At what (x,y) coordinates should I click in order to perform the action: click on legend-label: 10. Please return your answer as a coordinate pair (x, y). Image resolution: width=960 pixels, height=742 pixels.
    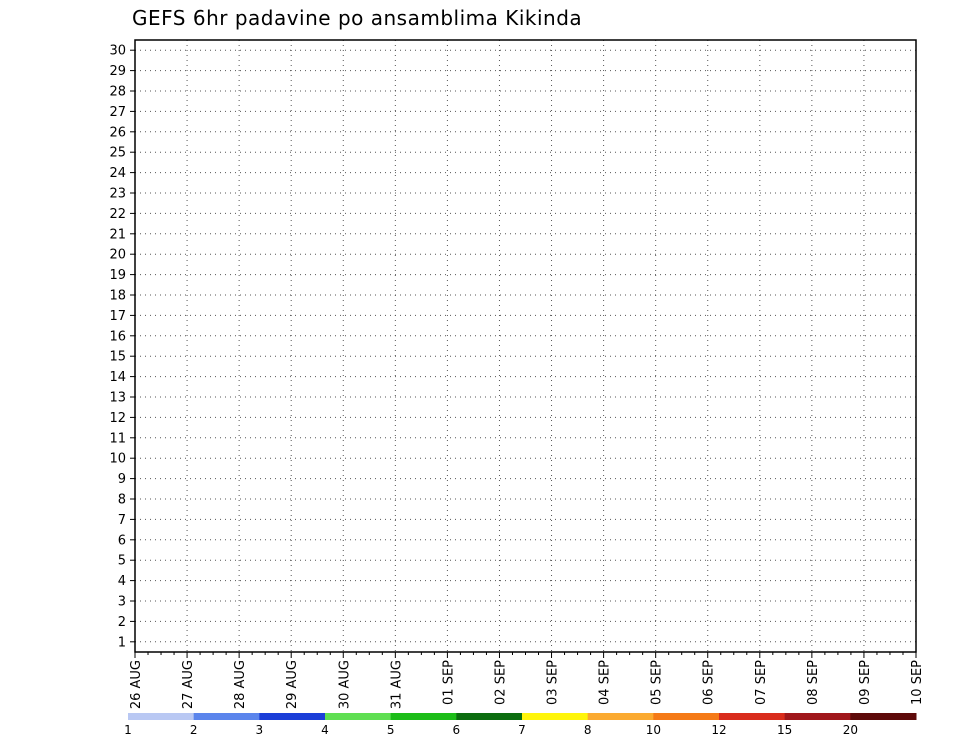
    Looking at the image, I should click on (653, 730).